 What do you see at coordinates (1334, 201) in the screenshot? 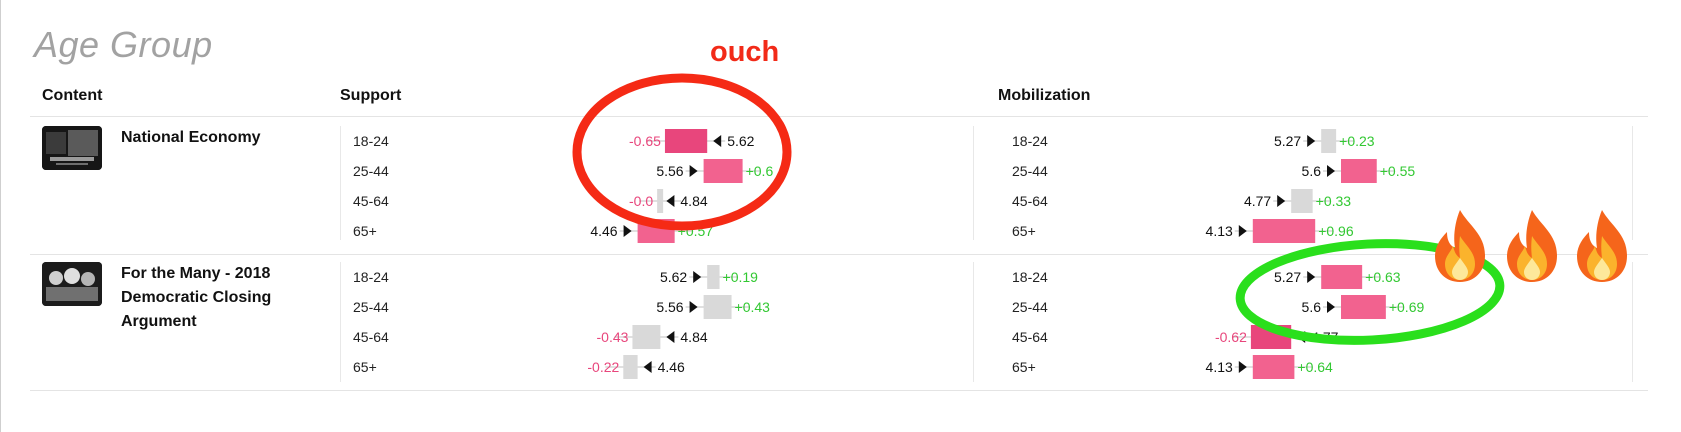
I see `change-value-label: +0.33` at bounding box center [1334, 201].